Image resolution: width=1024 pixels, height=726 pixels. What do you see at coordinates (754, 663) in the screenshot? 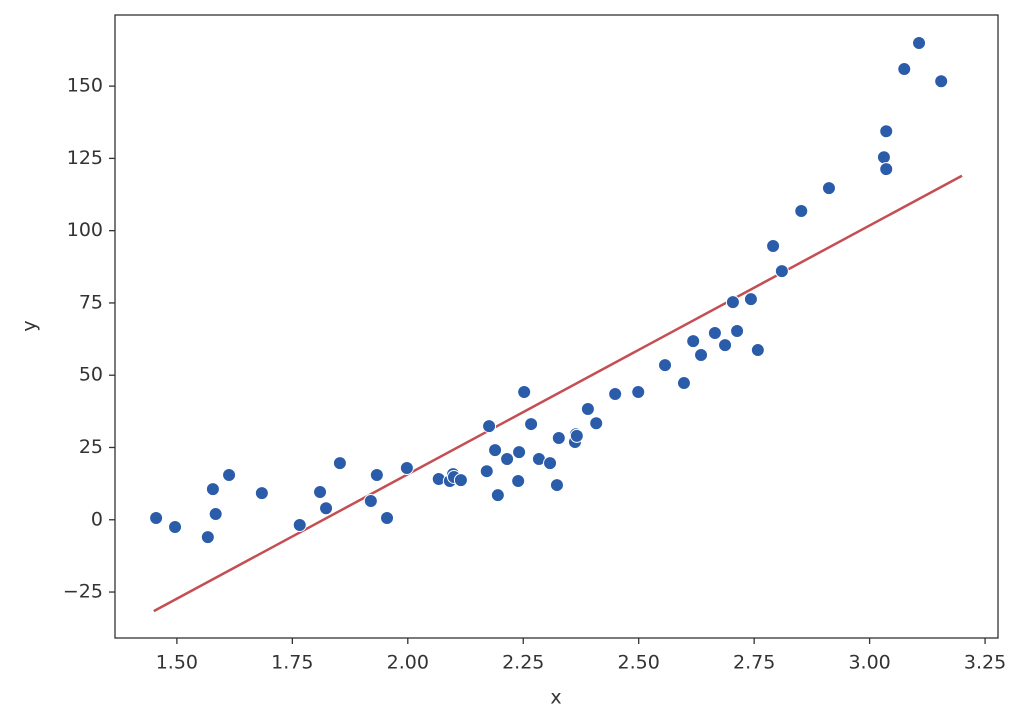
I see `x-tick-label: 2.75` at bounding box center [754, 663].